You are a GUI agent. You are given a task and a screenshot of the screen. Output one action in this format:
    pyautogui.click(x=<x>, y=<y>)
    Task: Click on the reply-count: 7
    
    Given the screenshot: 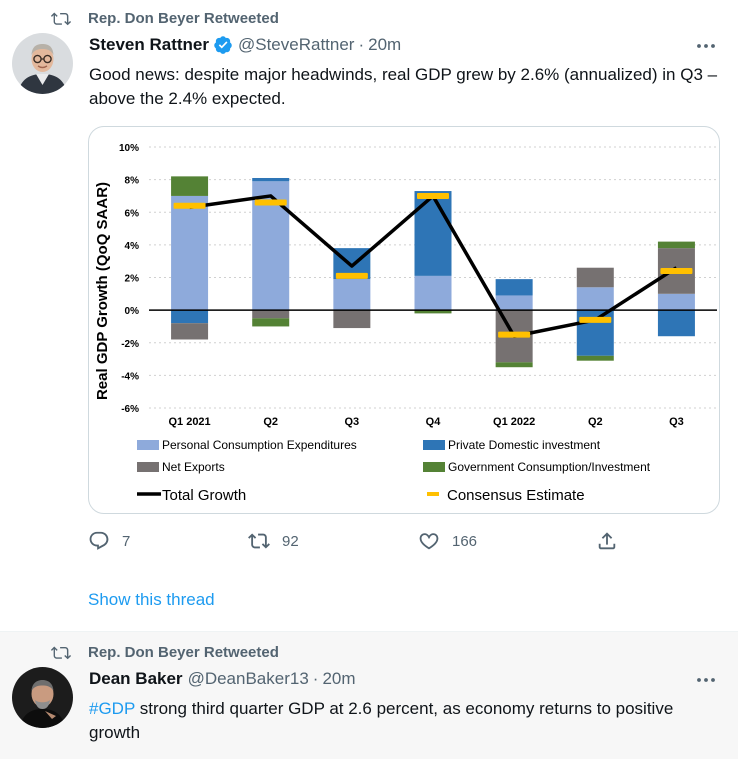 What is the action you would take?
    pyautogui.click(x=126, y=541)
    